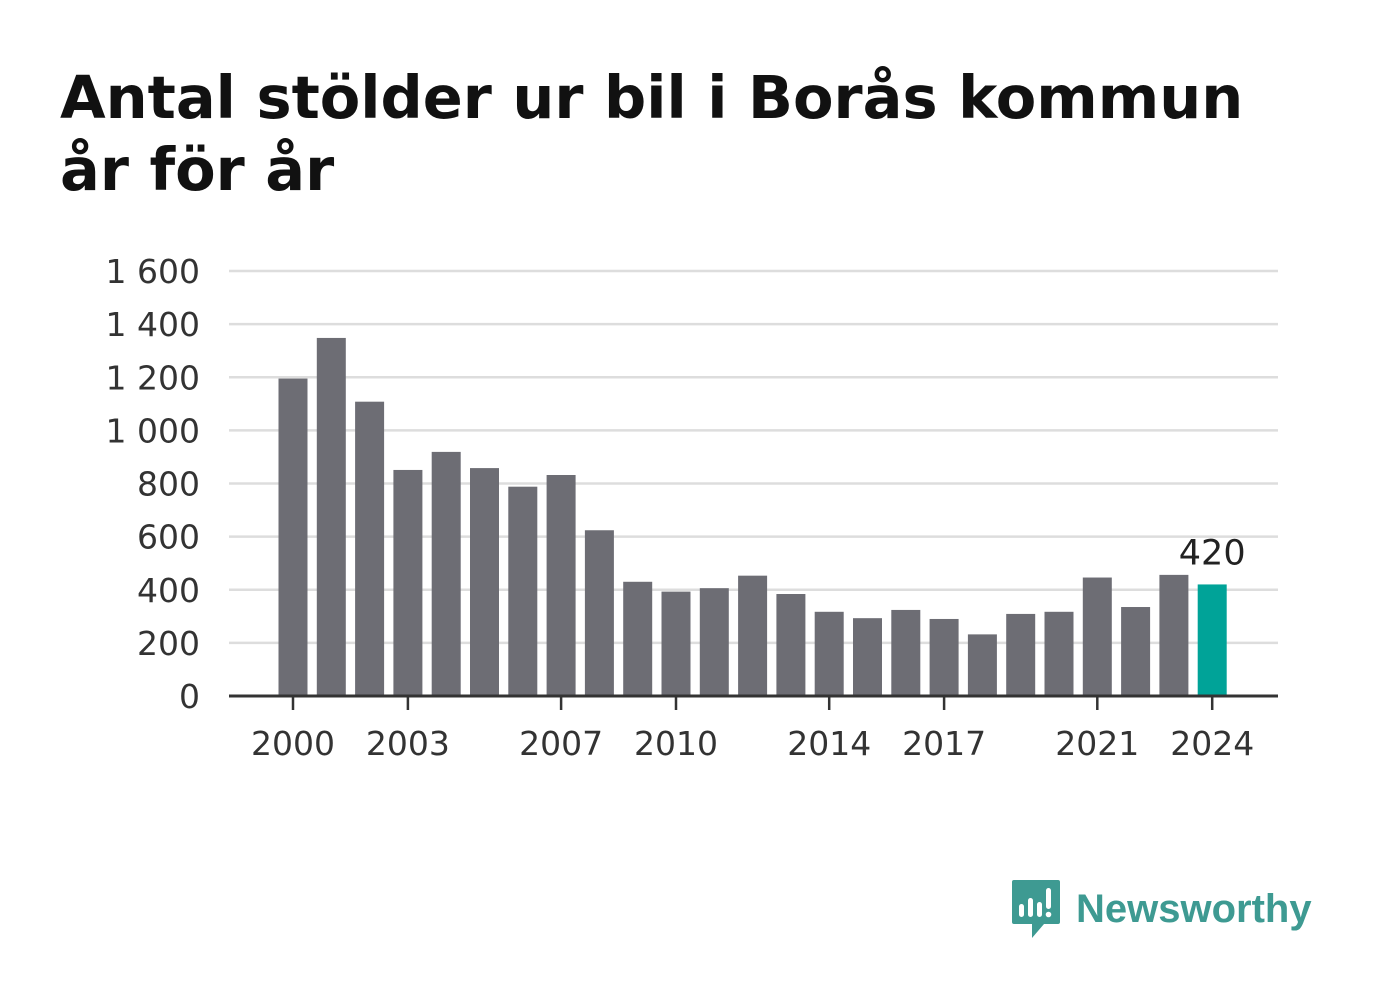 The height and width of the screenshot is (999, 1382). Describe the element at coordinates (153, 324) in the screenshot. I see `y-tick-label: 1 400` at that location.